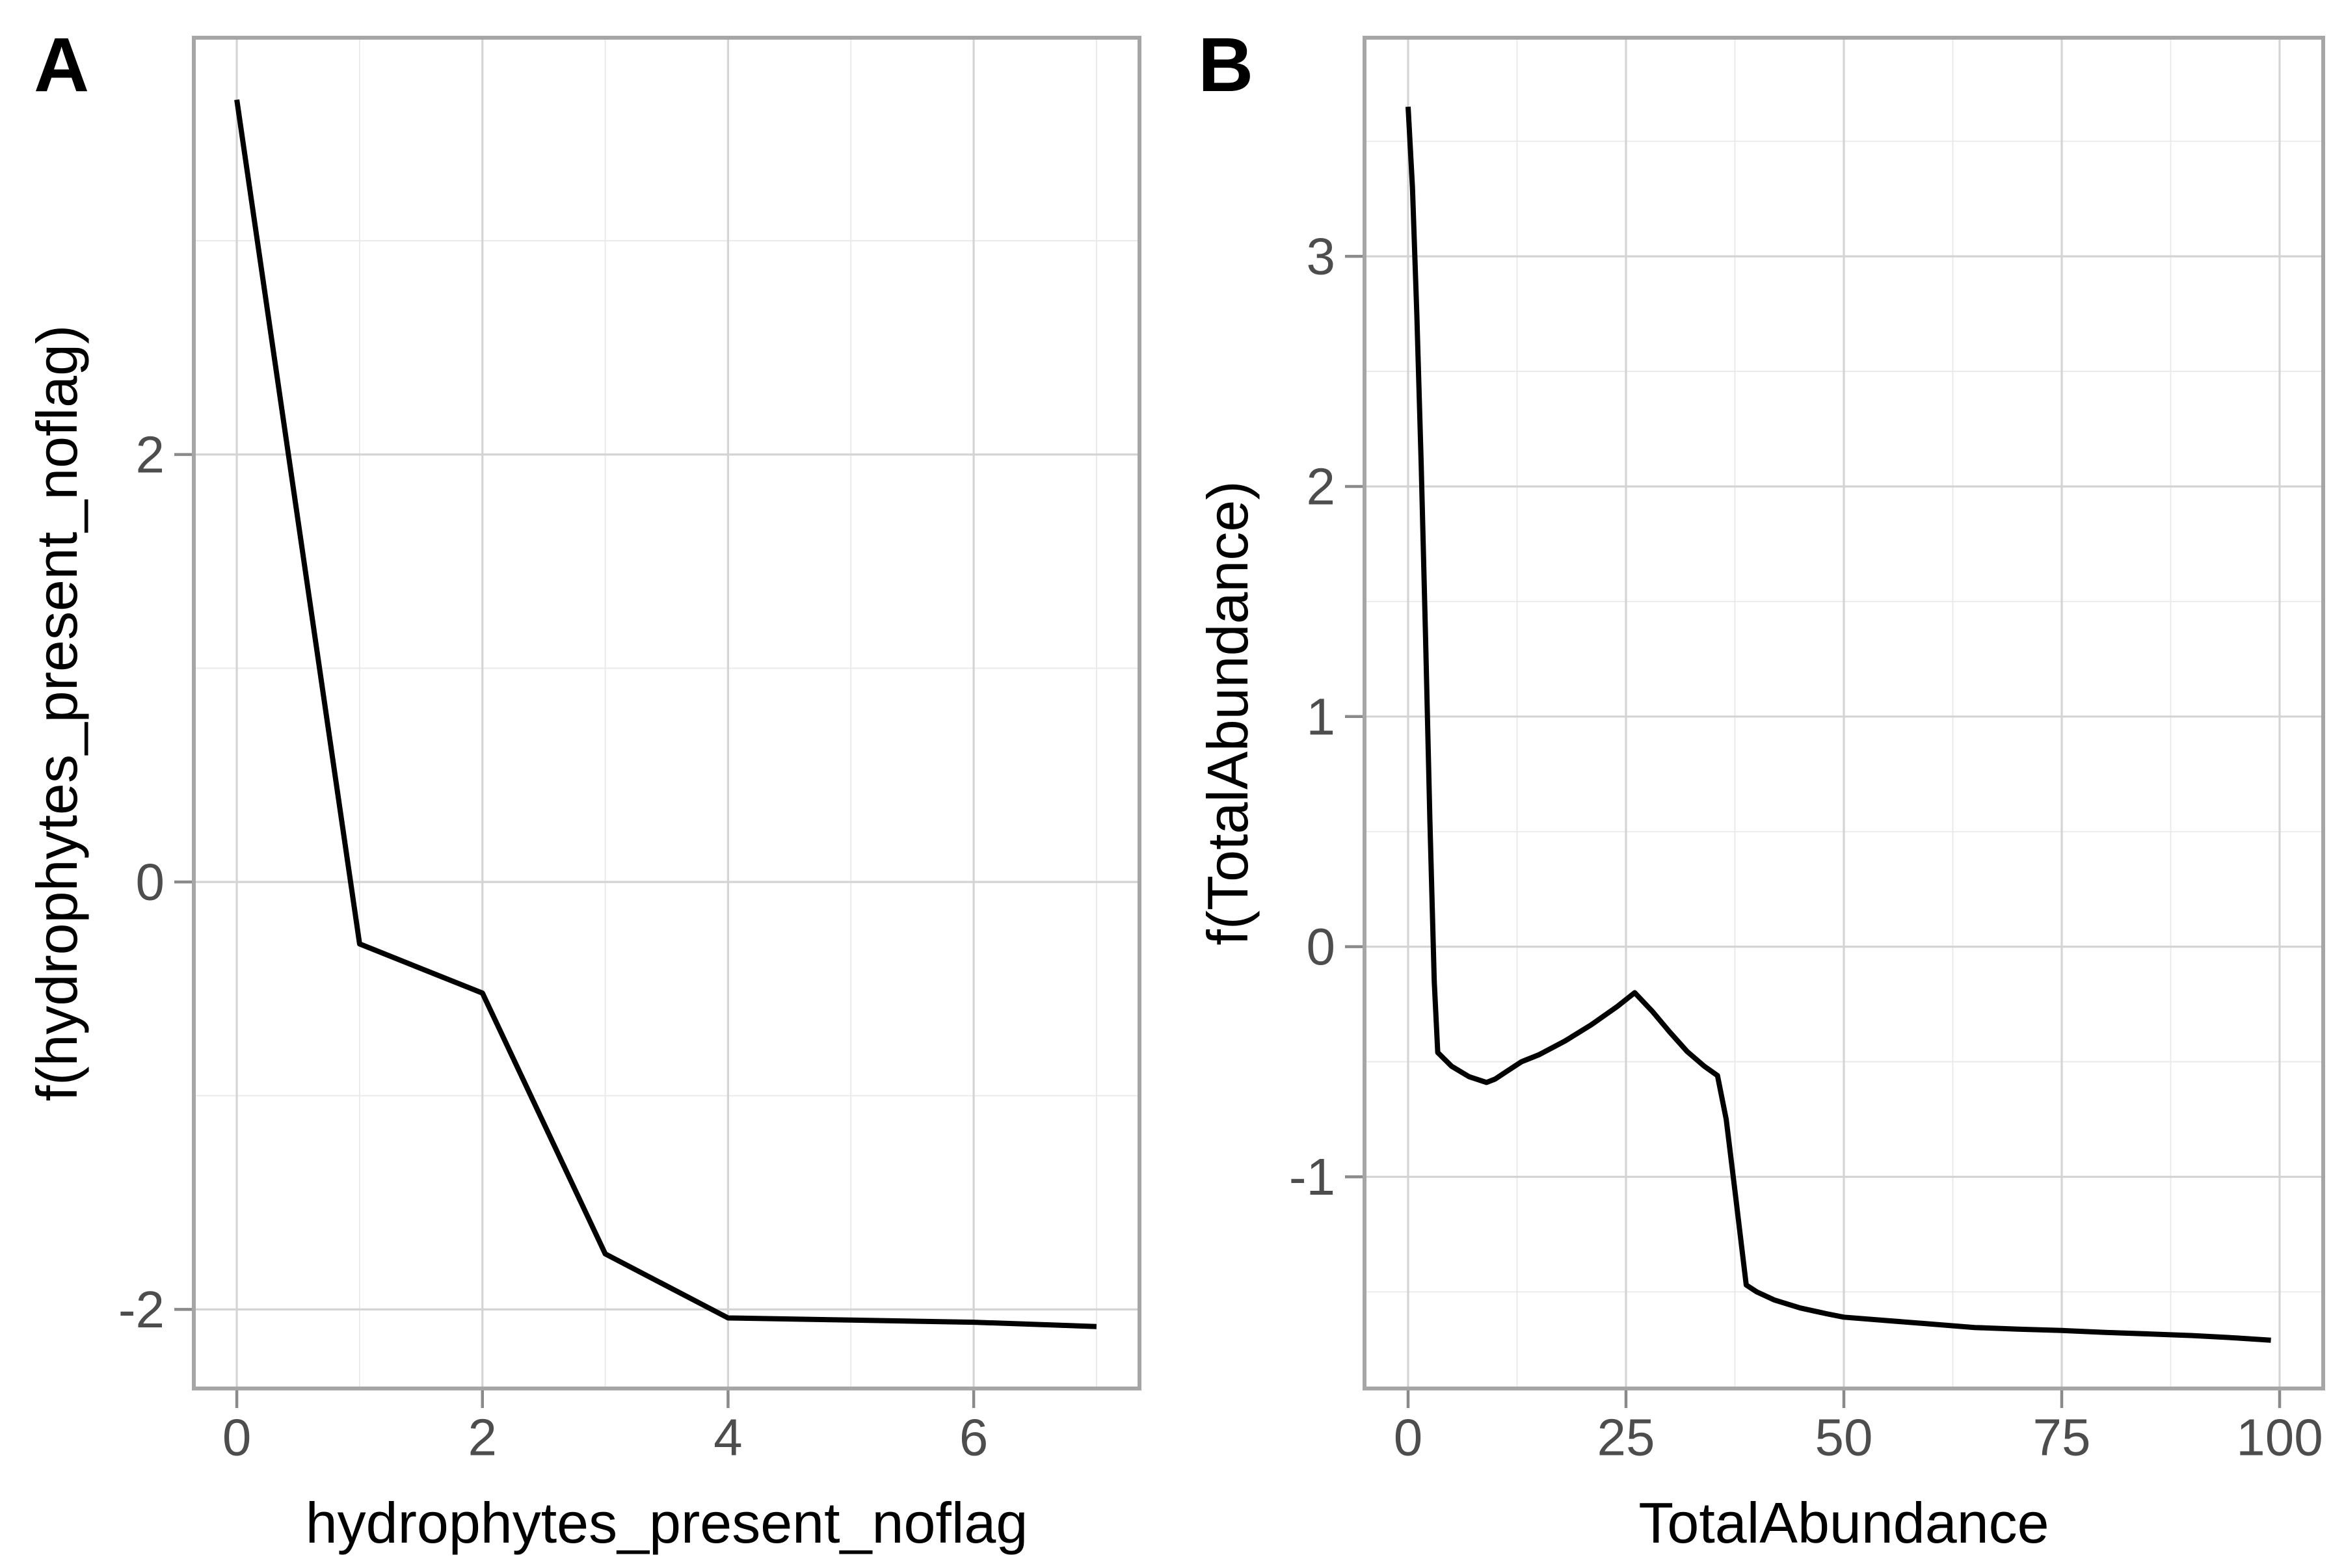 This screenshot has height=1568, width=2331. What do you see at coordinates (974, 1438) in the screenshot?
I see `x-tick-label: 6` at bounding box center [974, 1438].